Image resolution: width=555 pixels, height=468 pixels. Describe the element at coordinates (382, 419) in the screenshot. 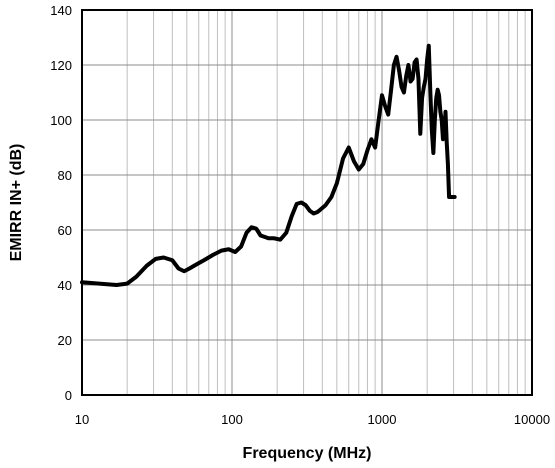

I see `x-tick-label: 1000` at that location.